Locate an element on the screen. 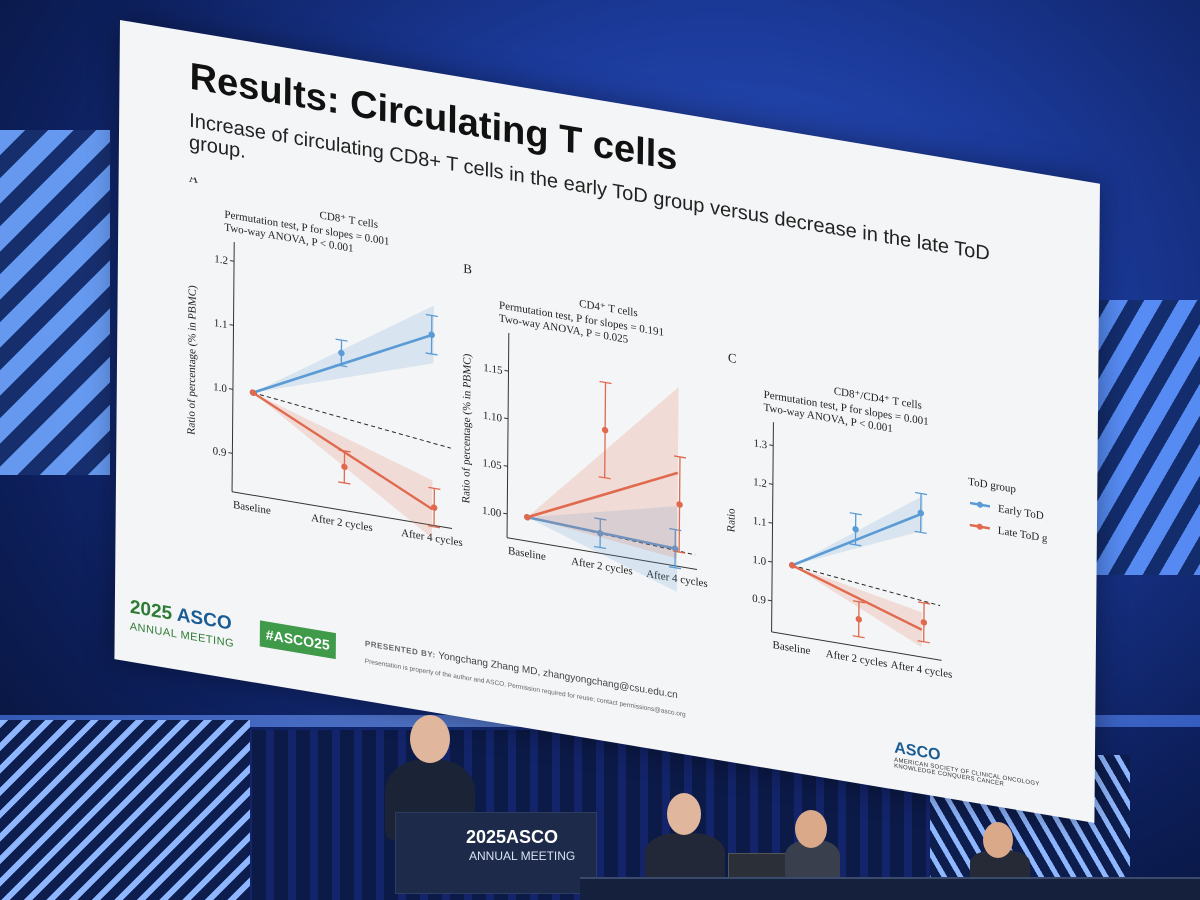 The image size is (1200, 900). panel-table is located at coordinates (890, 888).